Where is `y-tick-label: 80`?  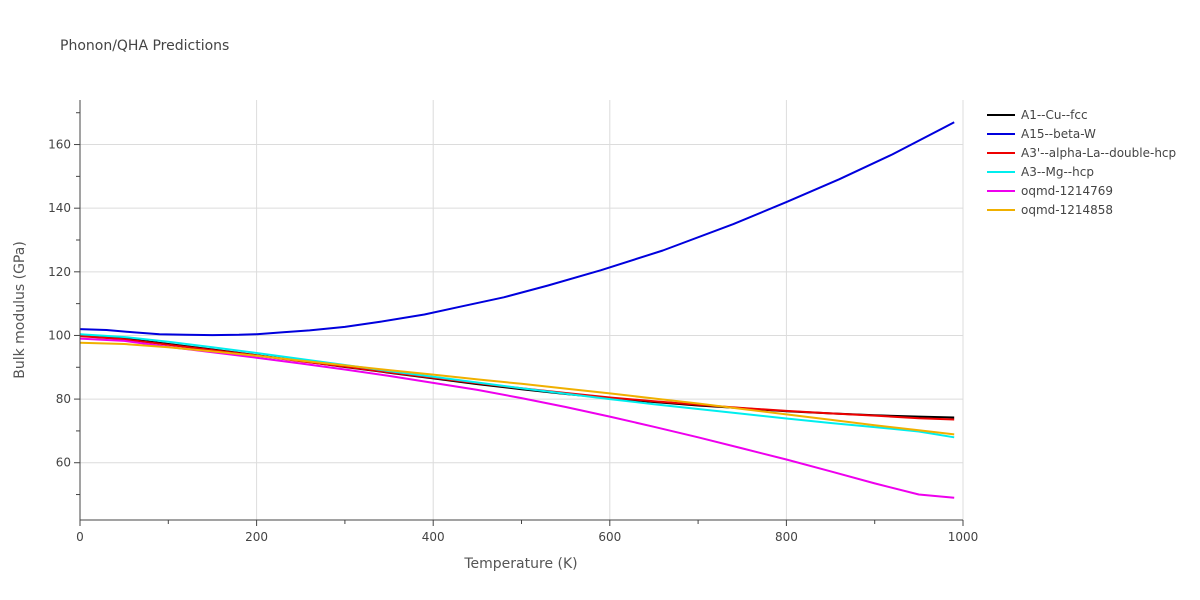
y-tick-label: 80 is located at coordinates (63, 399).